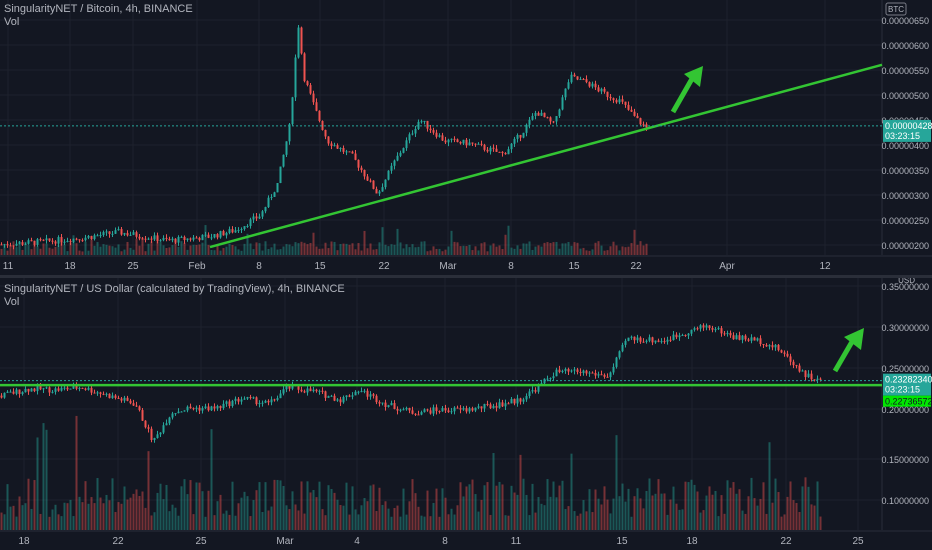 Image resolution: width=932 pixels, height=550 pixels. Describe the element at coordinates (384, 266) in the screenshot. I see `time-tick-label: 22` at that location.